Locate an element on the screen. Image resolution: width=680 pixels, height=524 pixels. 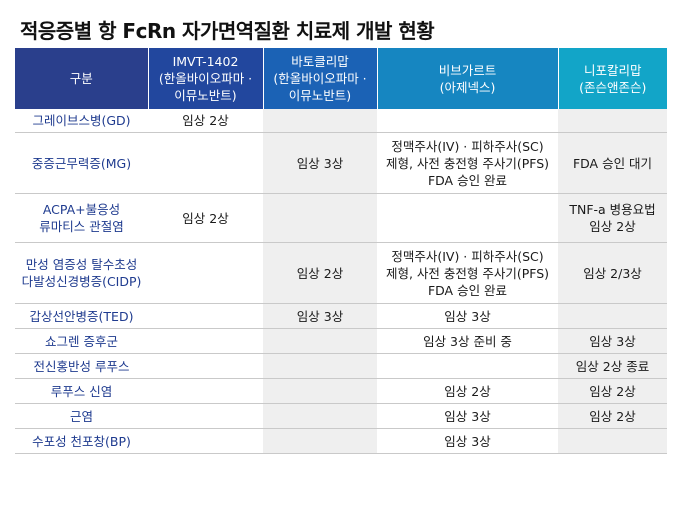
status-text: 임상 2상 종료 is located at coordinates (612, 366).